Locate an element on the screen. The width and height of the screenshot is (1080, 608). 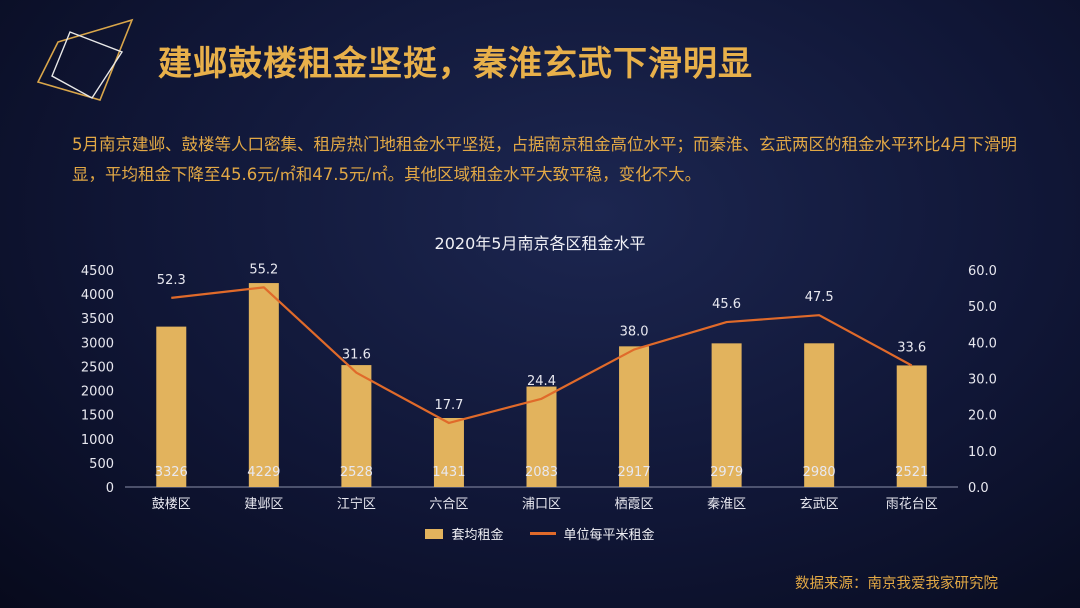
legend-item-line: 单位每平米租金 is located at coordinates (592, 533).